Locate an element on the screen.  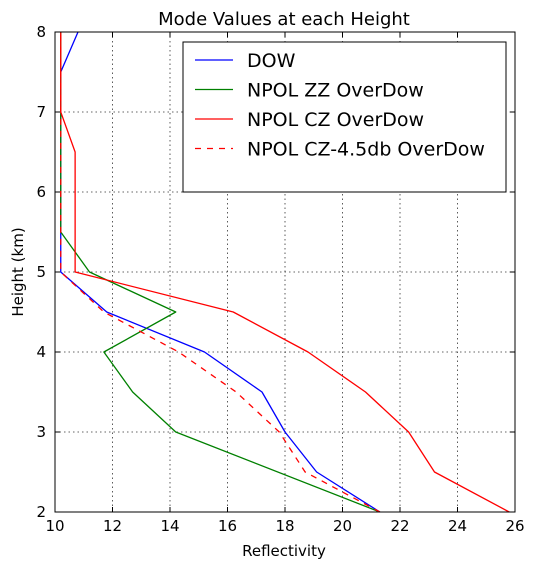
legend-label: NPOL ZZ OverDow is located at coordinates (335, 91).